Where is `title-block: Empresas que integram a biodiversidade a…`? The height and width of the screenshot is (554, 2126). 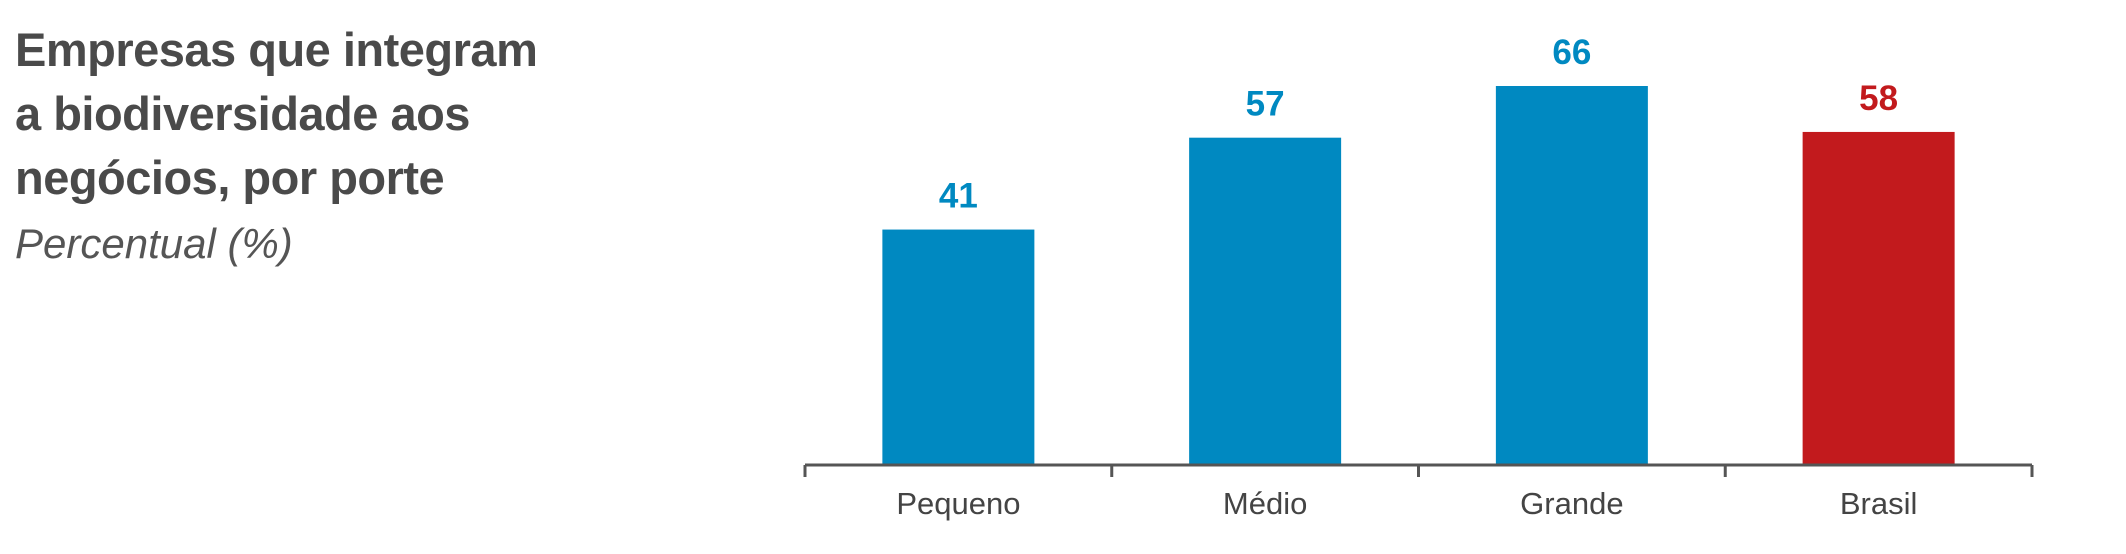
title-block: Empresas que integram a biodiversidade a… is located at coordinates (295, 144).